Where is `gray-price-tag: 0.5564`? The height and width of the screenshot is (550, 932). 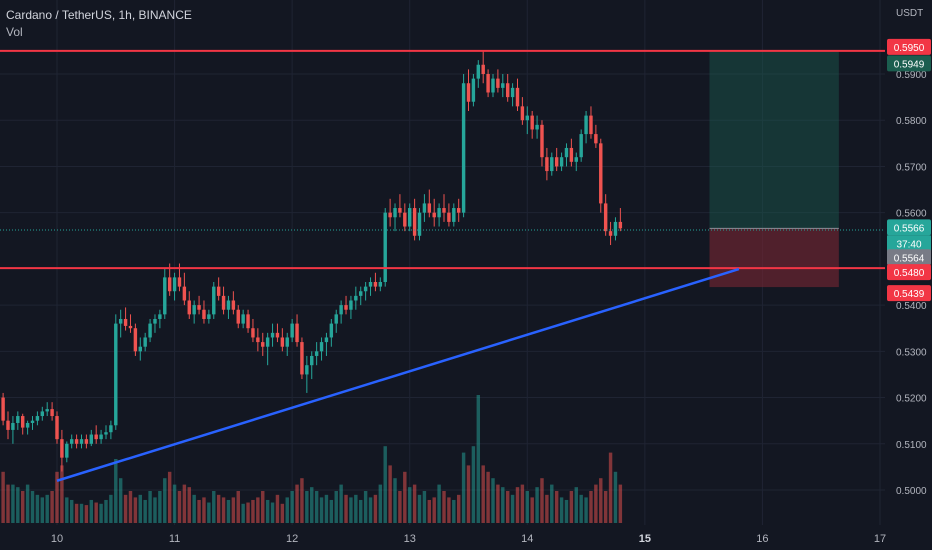
gray-price-tag: 0.5564 is located at coordinates (909, 258).